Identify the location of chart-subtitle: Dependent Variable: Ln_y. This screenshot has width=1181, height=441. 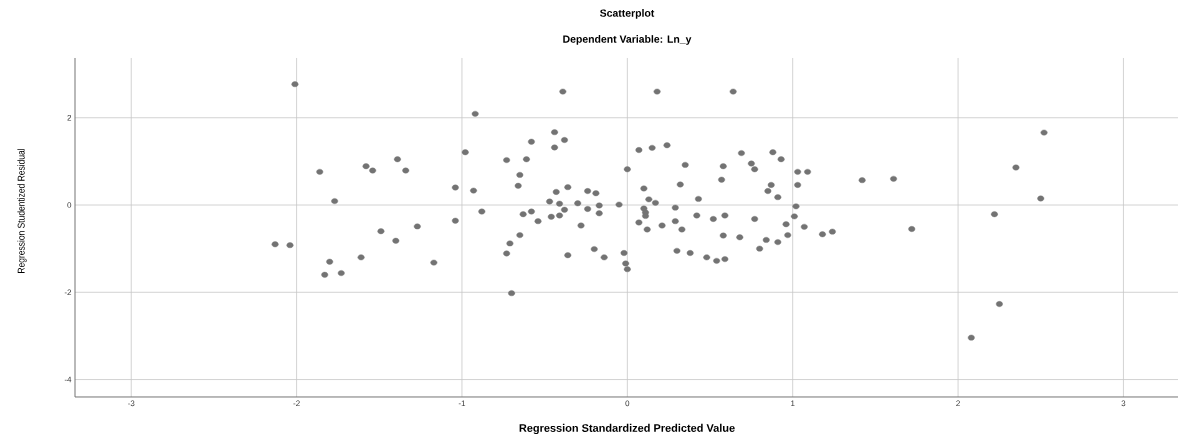
(627, 40).